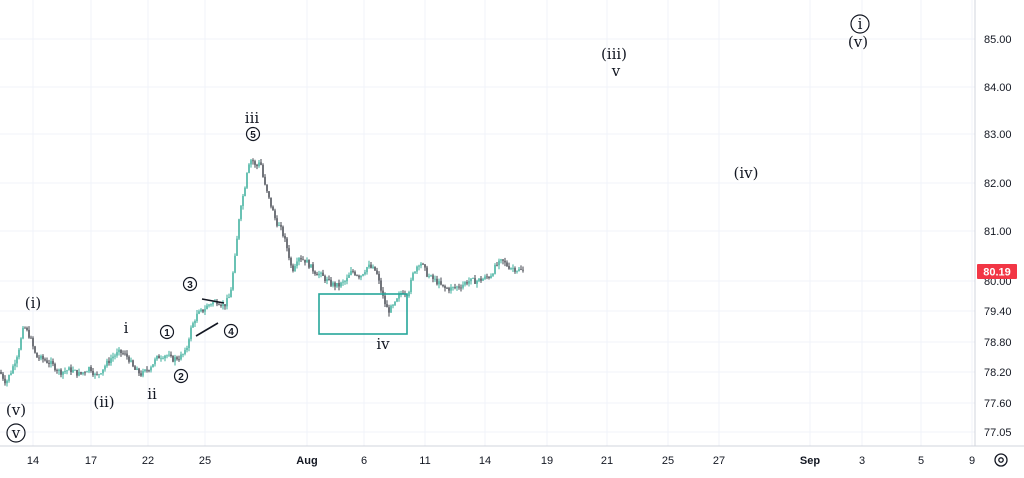  Describe the element at coordinates (719, 461) in the screenshot. I see `time-tick-label: 27` at that location.